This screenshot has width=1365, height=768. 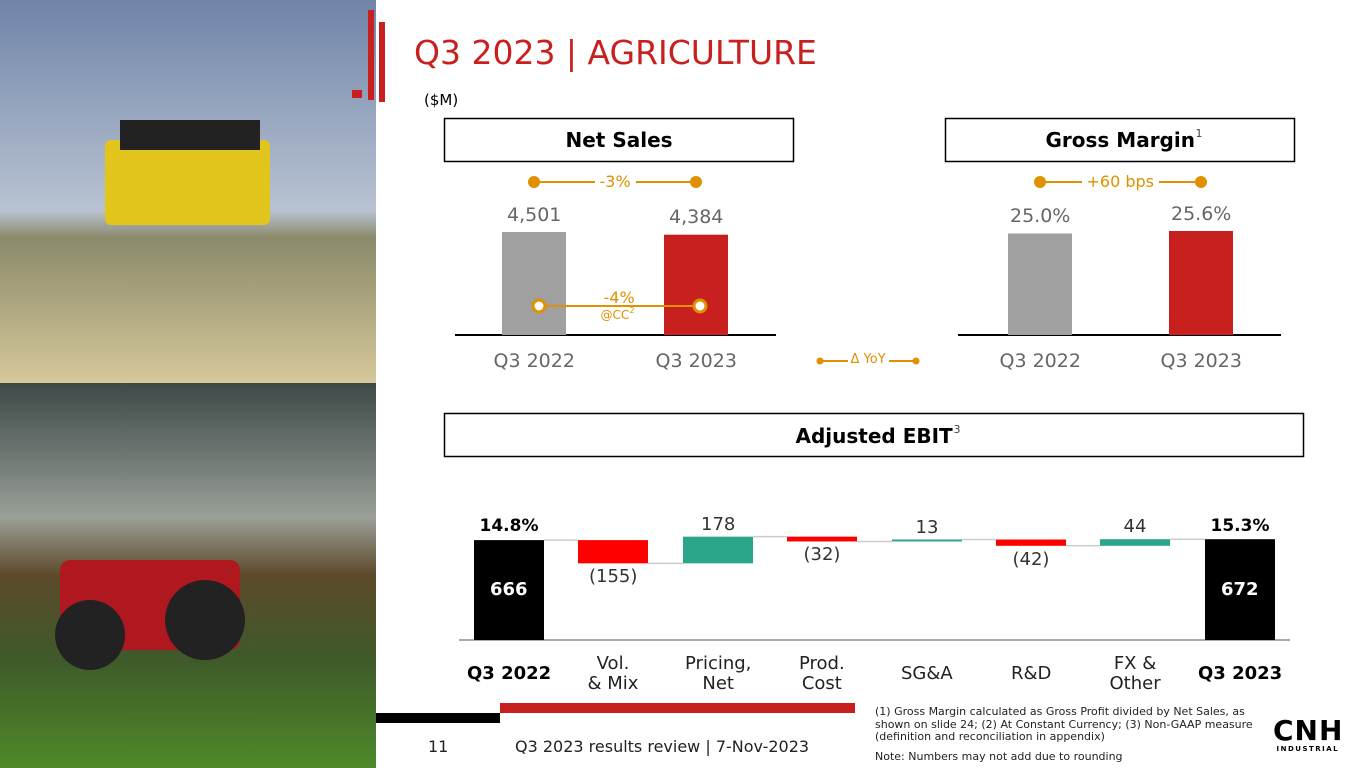 I want to click on cc-note: @CC, so click(x=615, y=314).